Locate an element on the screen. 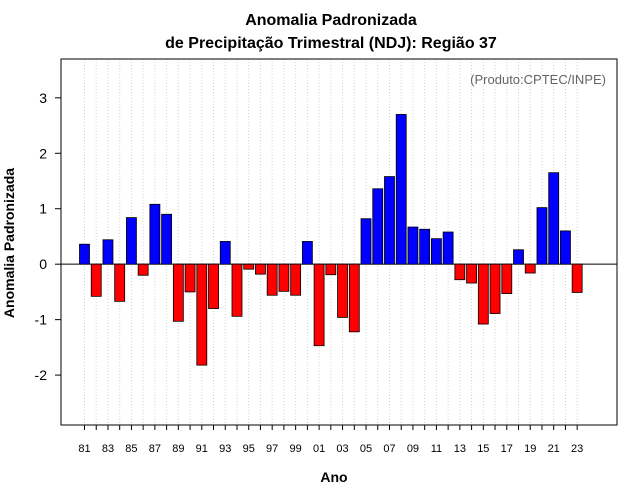  x-tick-label: 85 is located at coordinates (131, 449).